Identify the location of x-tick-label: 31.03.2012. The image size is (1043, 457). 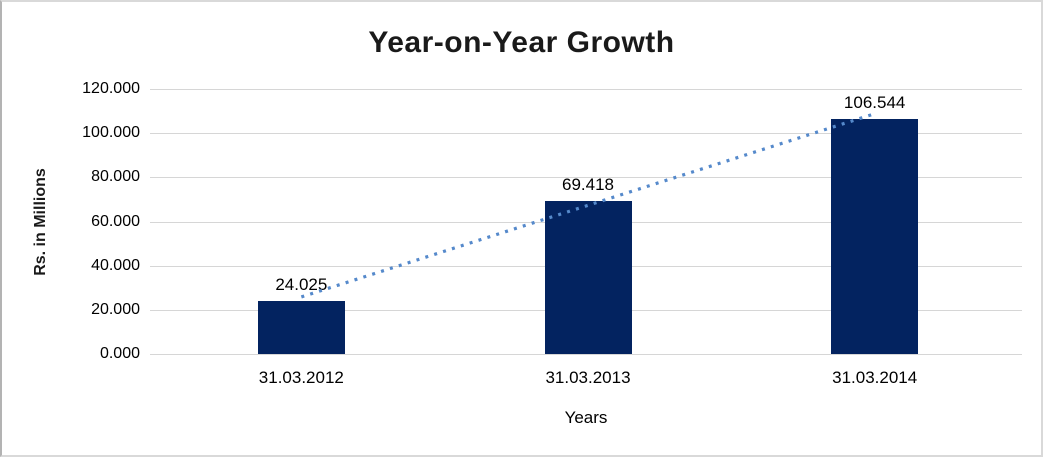
(301, 377).